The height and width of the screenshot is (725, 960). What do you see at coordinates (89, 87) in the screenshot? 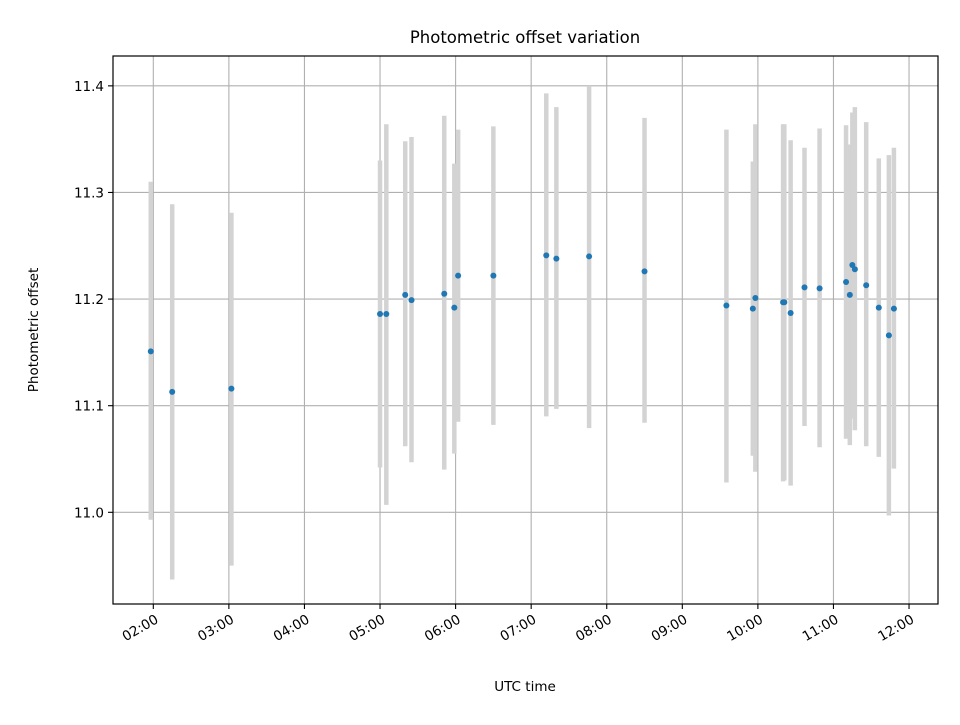
I see `y-tick-label: 11.4` at bounding box center [89, 87].